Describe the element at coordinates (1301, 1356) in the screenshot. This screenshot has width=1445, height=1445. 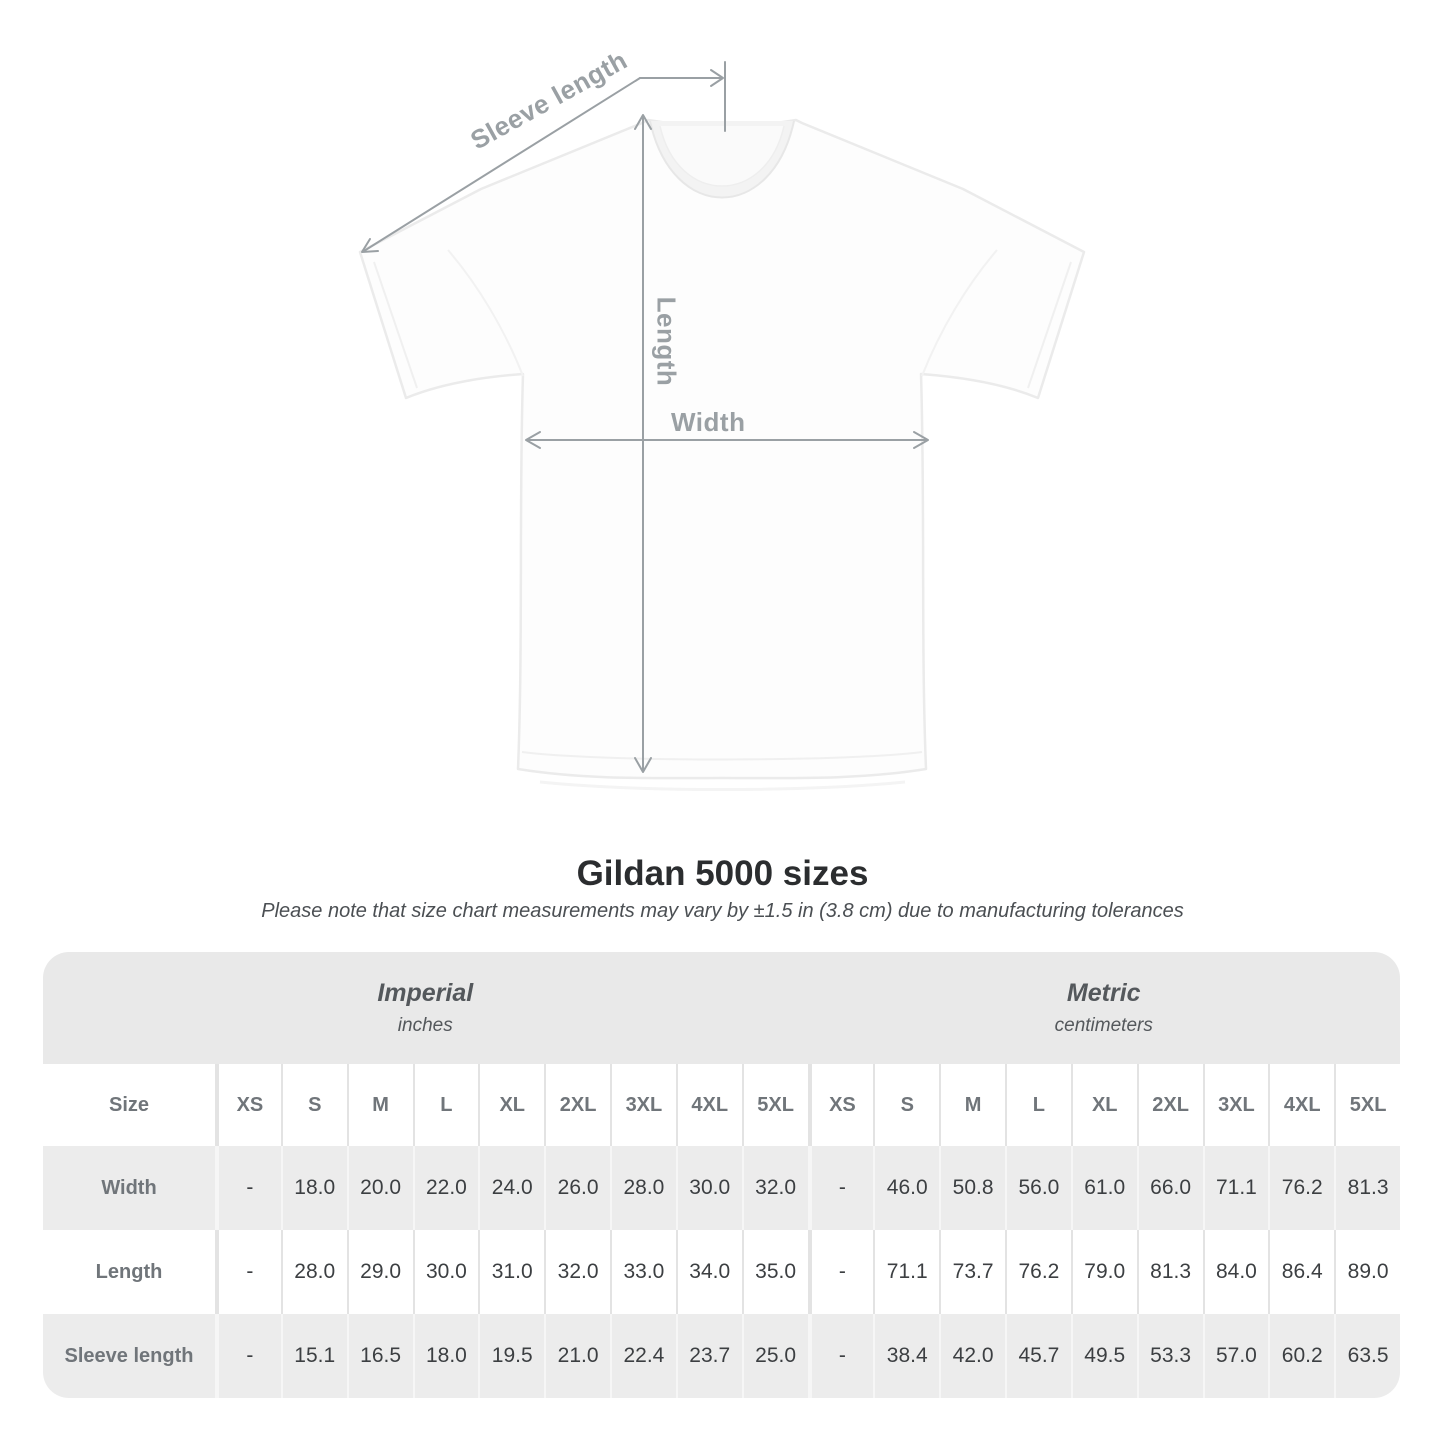
I see `size-value-cell: 60.2` at that location.